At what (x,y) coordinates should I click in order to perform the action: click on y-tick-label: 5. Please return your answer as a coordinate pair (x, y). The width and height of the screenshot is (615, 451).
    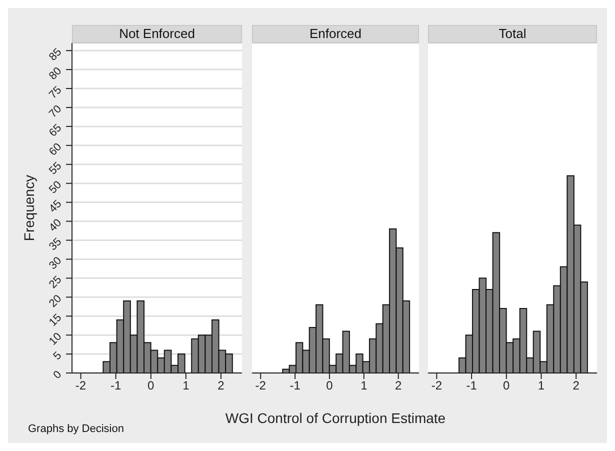
    Looking at the image, I should click on (57, 356).